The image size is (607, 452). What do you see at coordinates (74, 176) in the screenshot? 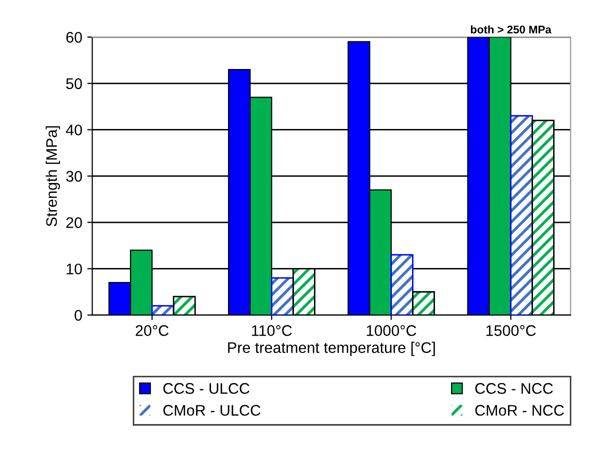
I see `y-tick-label: 30` at bounding box center [74, 176].